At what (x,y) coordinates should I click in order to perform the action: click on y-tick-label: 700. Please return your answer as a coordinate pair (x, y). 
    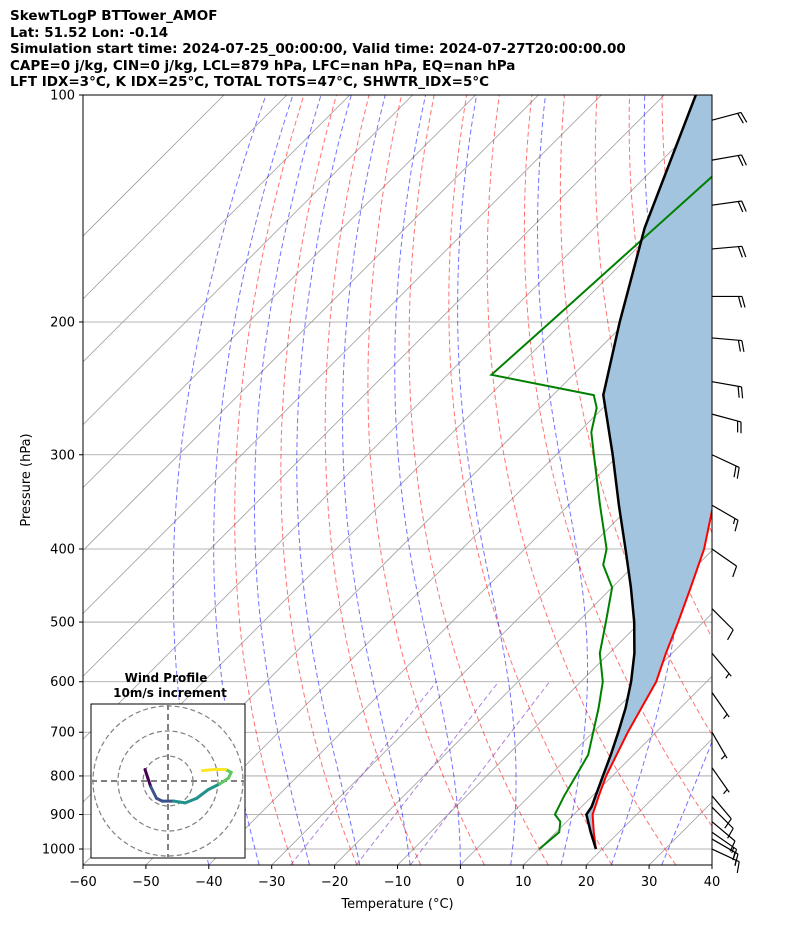
    Looking at the image, I should click on (62, 733).